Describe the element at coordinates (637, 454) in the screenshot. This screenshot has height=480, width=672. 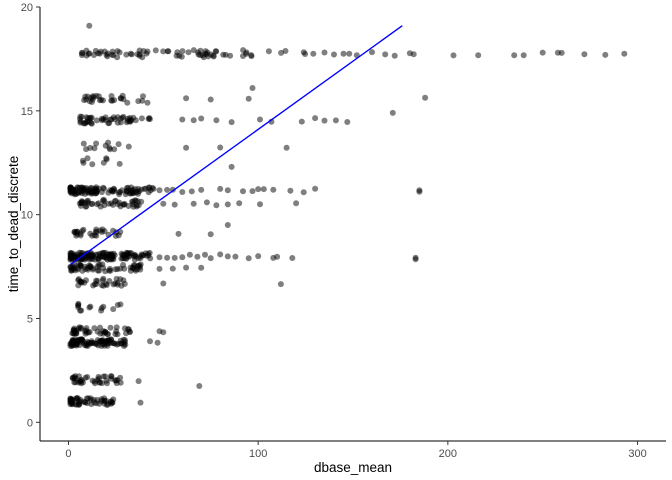
I see `x-tick-label: 300` at that location.